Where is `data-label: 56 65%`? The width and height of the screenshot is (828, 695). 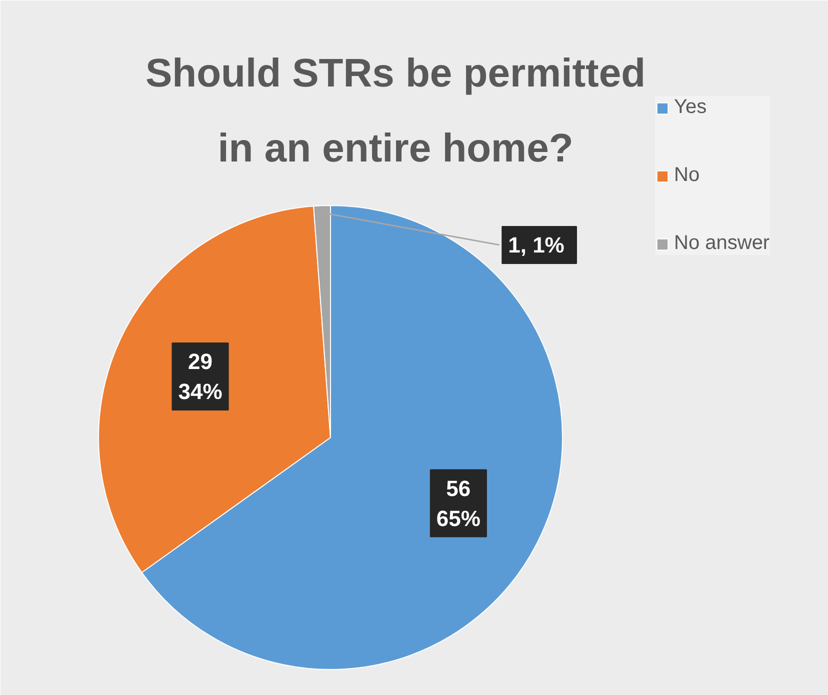
data-label: 56 65% is located at coordinates (458, 503).